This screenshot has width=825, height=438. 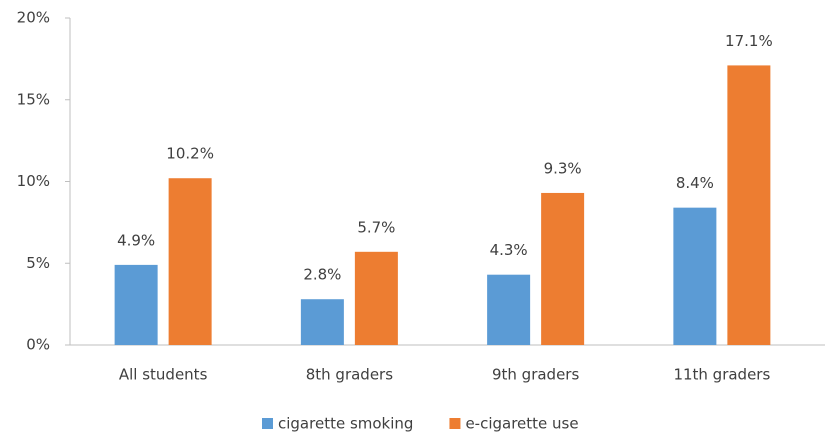 What do you see at coordinates (136, 240) in the screenshot?
I see `data-label: 4.9%` at bounding box center [136, 240].